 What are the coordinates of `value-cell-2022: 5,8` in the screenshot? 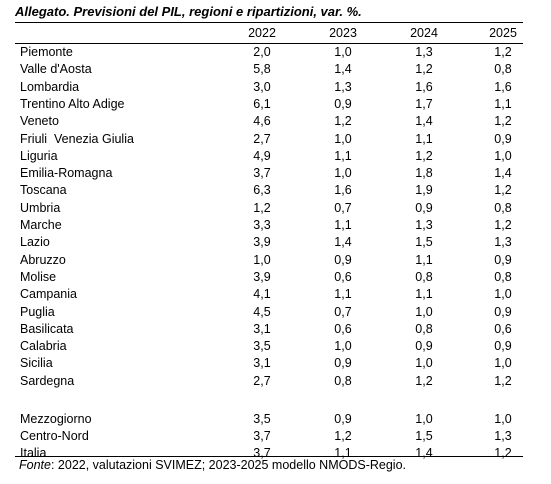 It's located at (262, 69).